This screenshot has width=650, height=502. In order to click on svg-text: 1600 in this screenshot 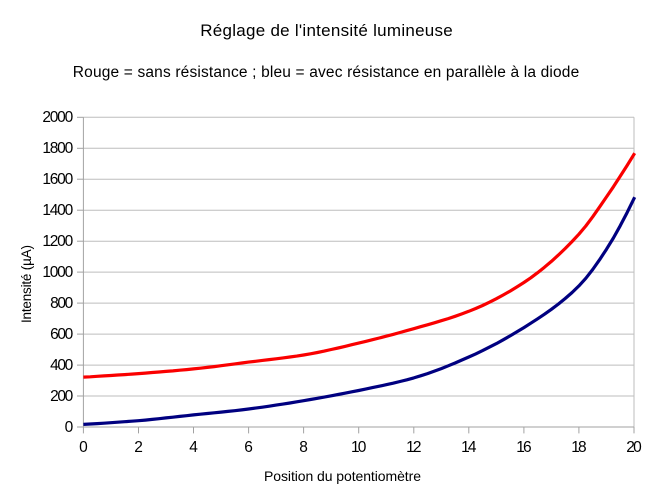, I will do `click(57, 179)`.